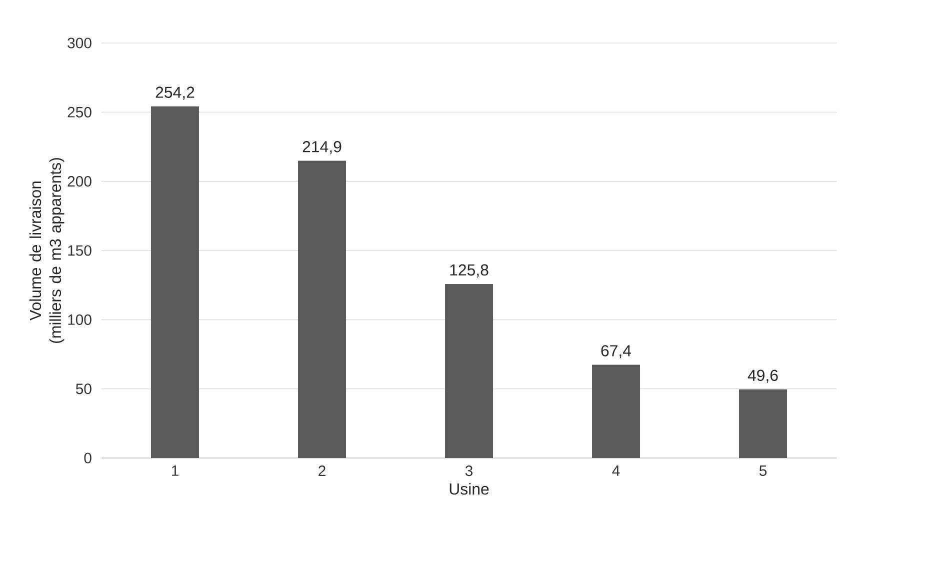  I want to click on x-tick-label: 2, so click(322, 471).